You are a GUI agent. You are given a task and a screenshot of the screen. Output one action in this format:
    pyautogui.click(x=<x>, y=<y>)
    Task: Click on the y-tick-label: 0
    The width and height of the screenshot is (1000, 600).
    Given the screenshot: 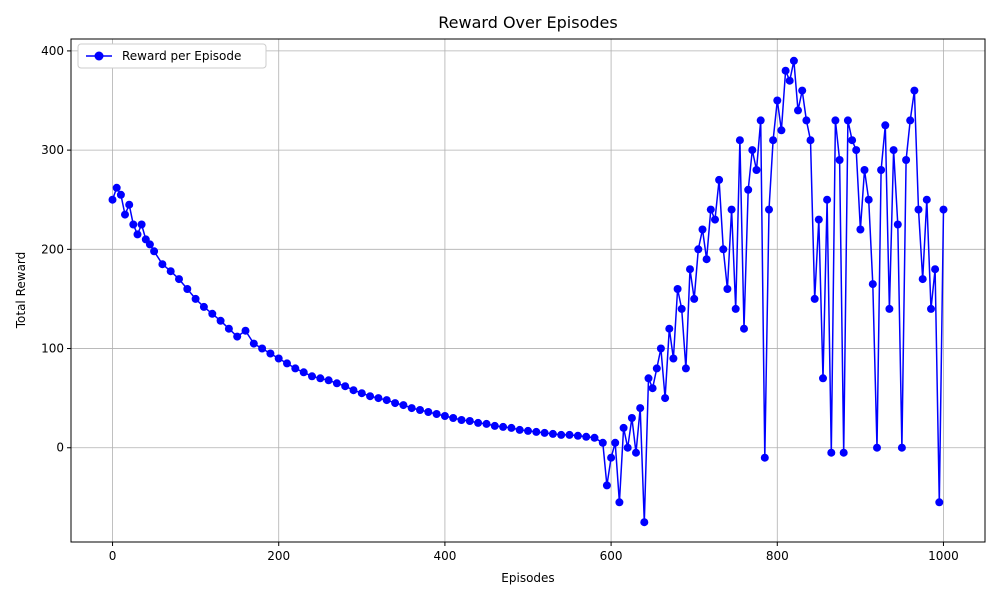 What is the action you would take?
    pyautogui.click(x=60, y=448)
    